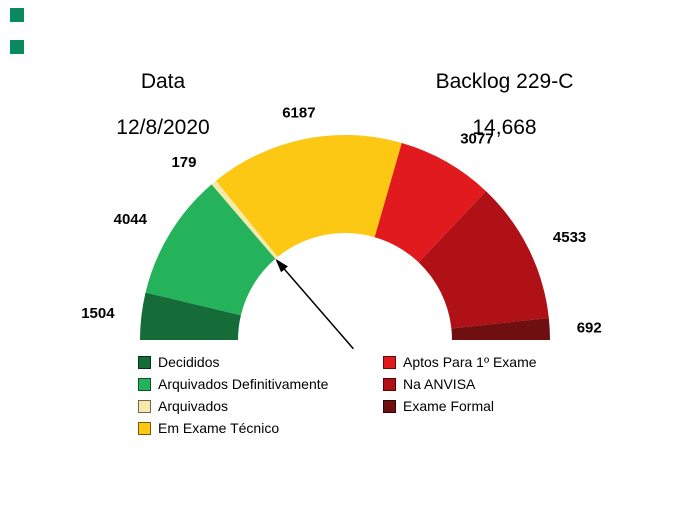 The image size is (688, 522). What do you see at coordinates (233, 406) in the screenshot?
I see `legend-item: Arquivados` at bounding box center [233, 406].